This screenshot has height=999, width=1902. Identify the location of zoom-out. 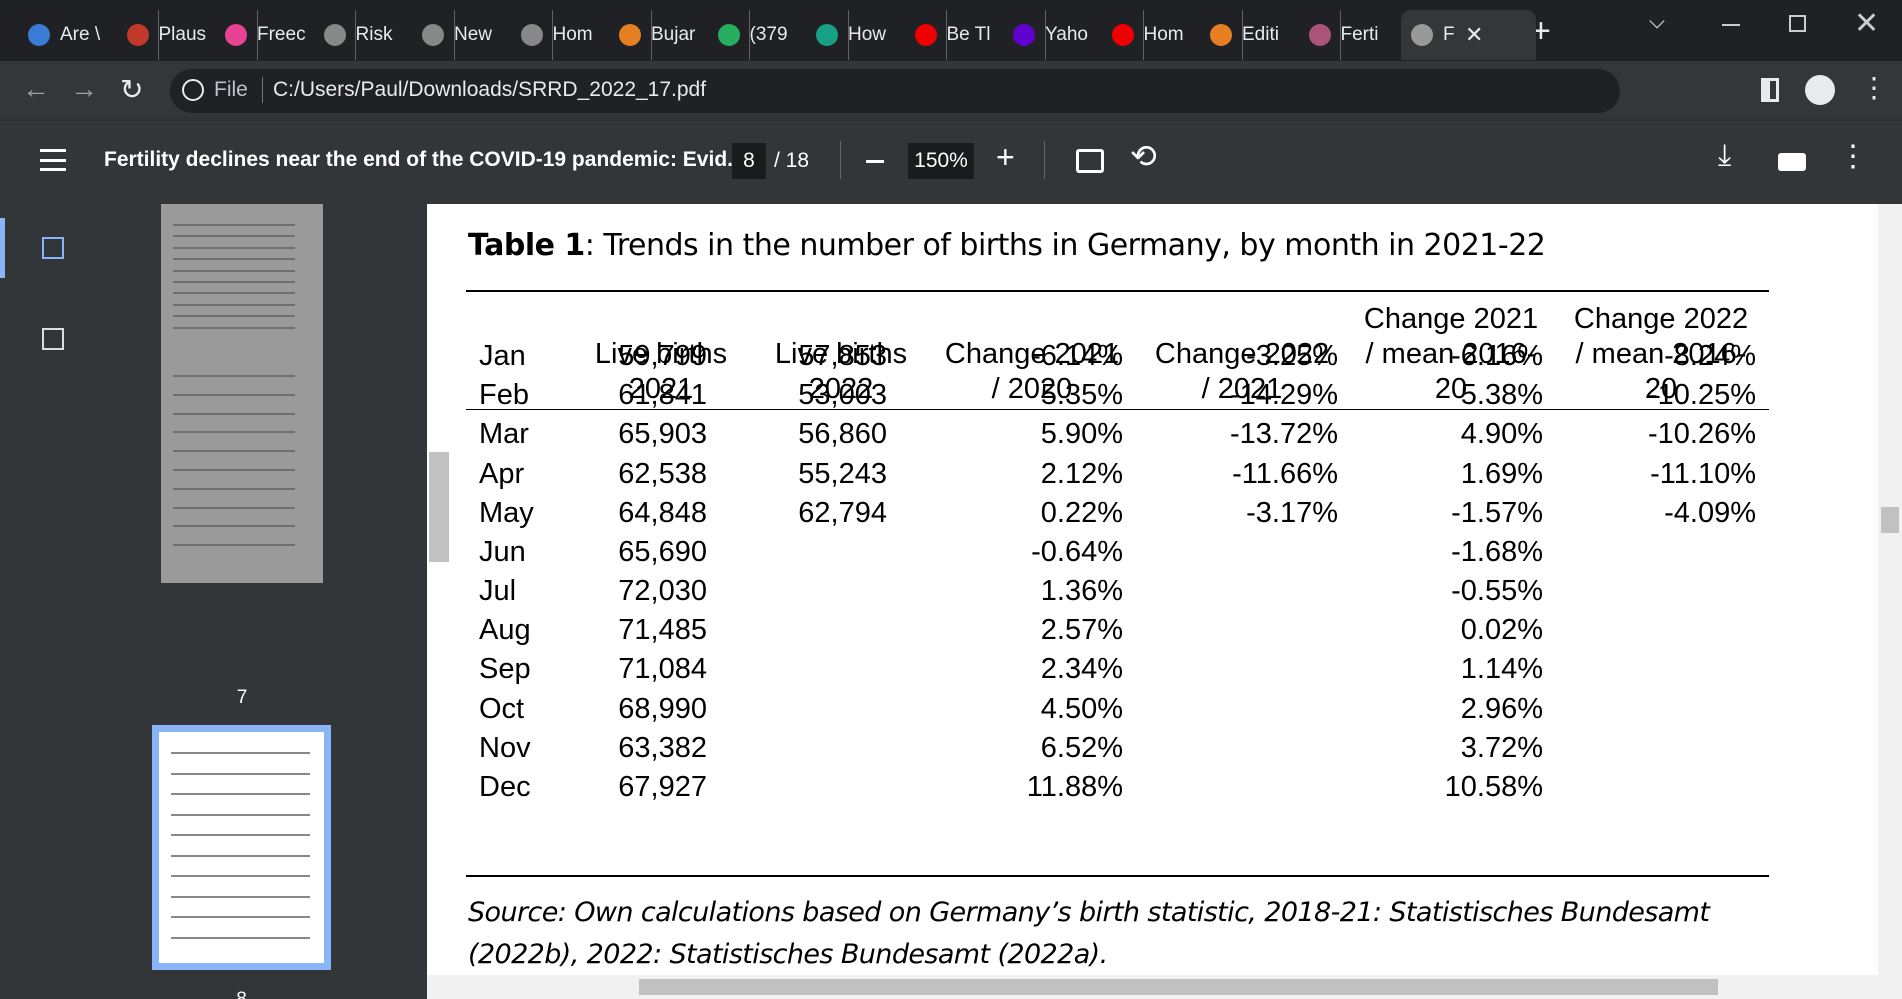
(875, 161).